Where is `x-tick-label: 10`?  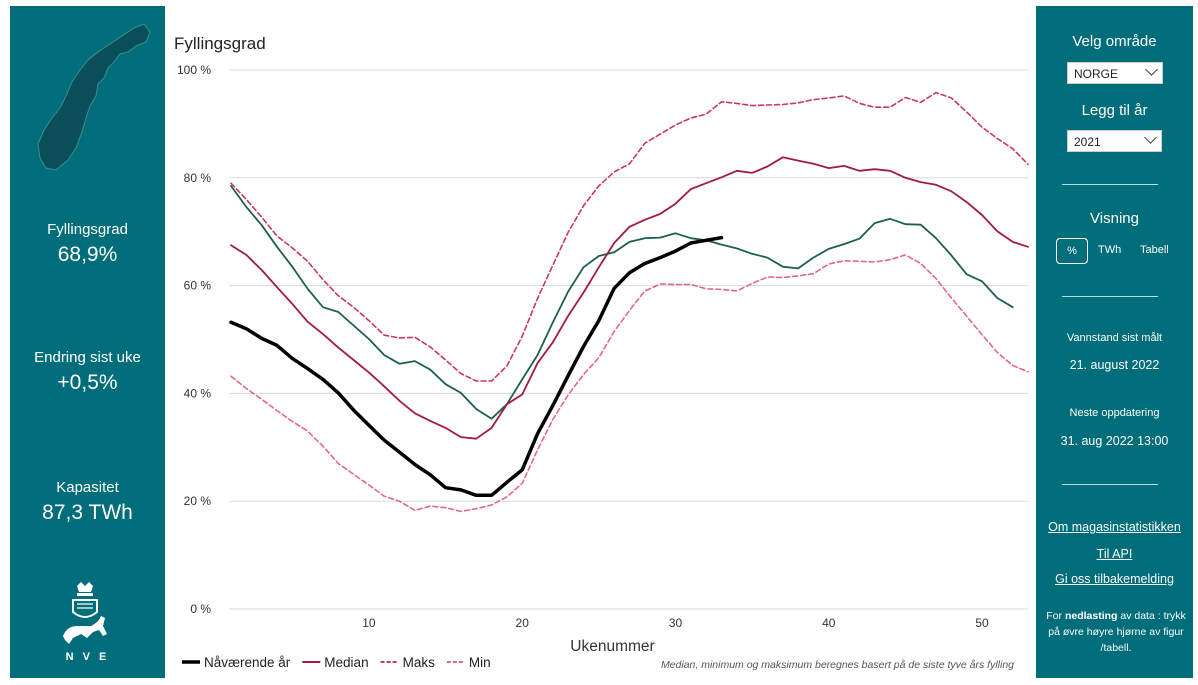
x-tick-label: 10 is located at coordinates (369, 623).